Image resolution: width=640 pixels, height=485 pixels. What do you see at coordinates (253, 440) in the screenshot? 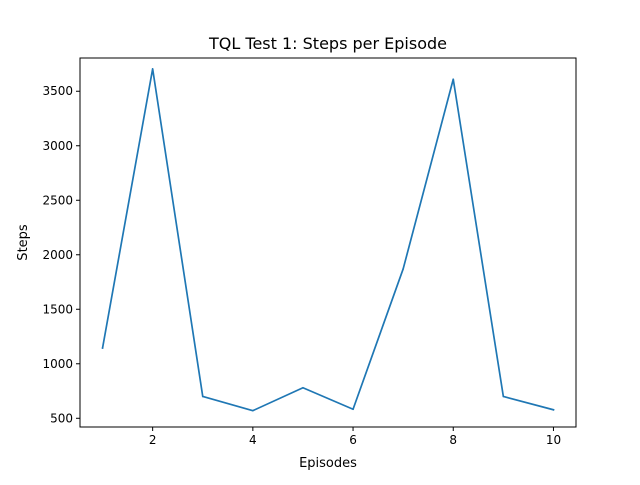
I see `x-tick-label: 4` at bounding box center [253, 440].